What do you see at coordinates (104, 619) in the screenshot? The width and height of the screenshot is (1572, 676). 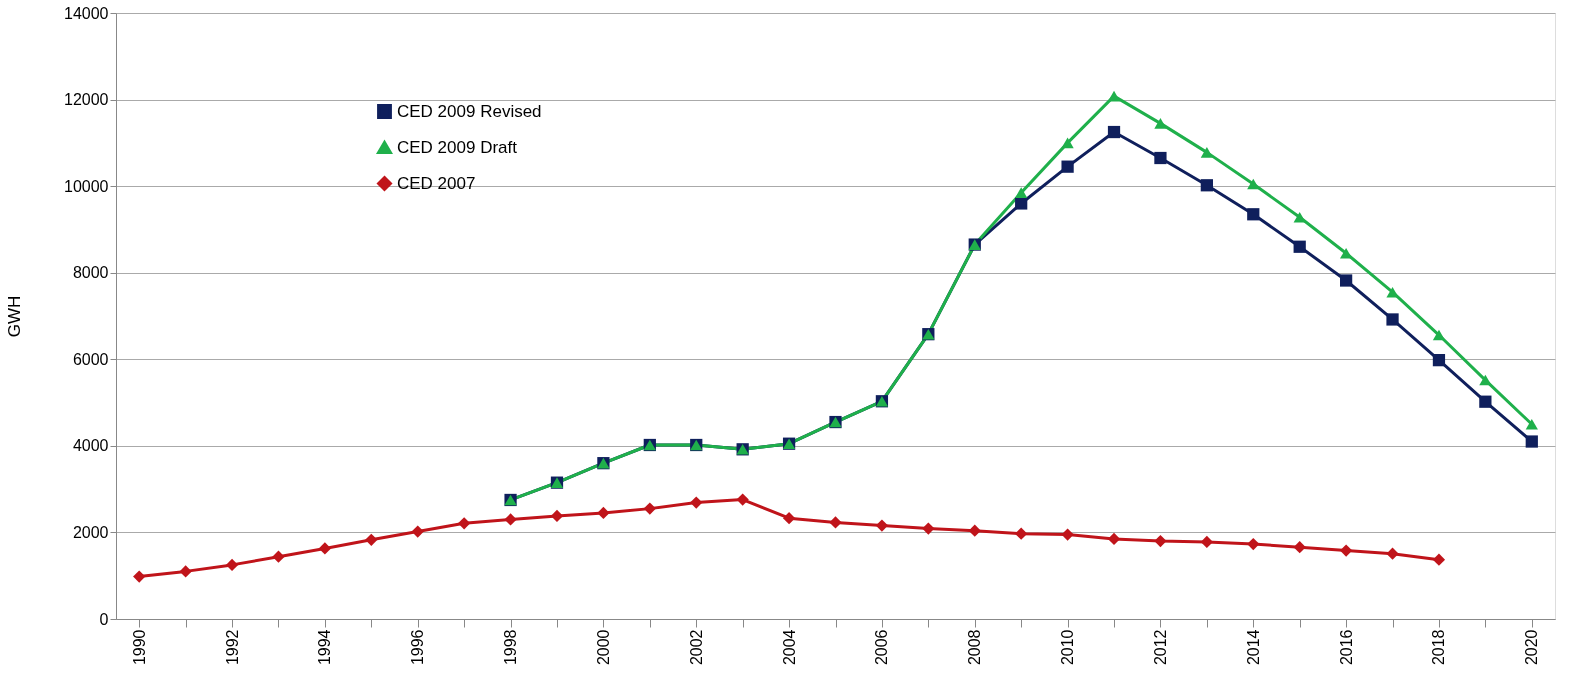 I see `y-tick-label: 0` at bounding box center [104, 619].